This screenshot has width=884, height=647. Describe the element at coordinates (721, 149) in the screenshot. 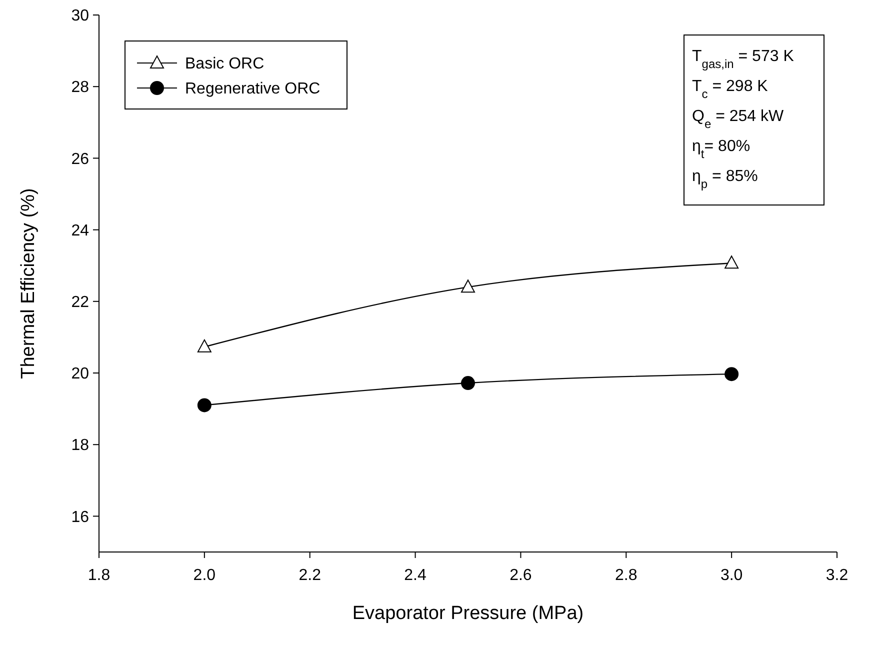

I see `annotation: η$_{t}$= 80%` at that location.